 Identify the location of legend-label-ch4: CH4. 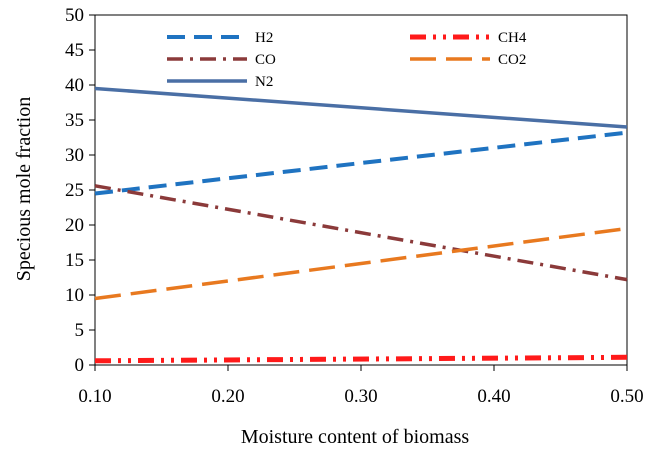
(512, 38).